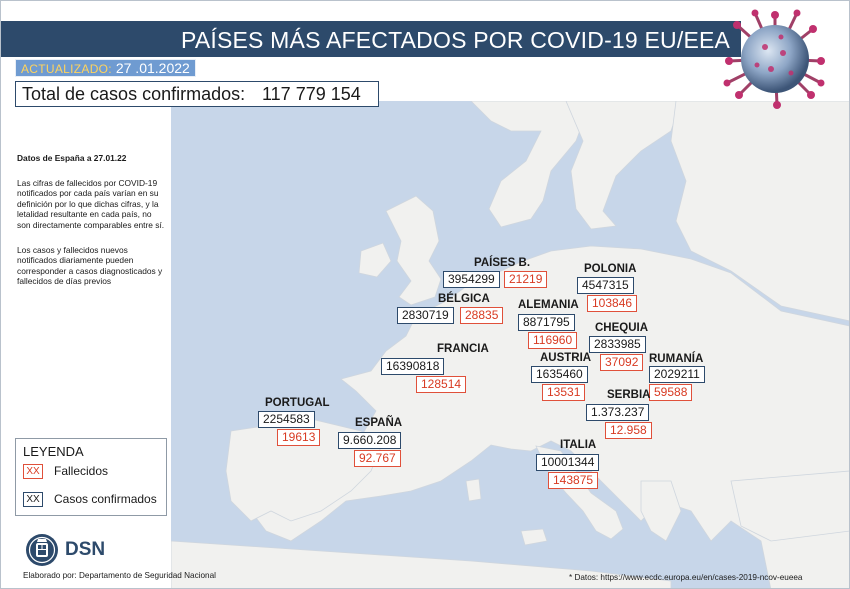 This screenshot has height=589, width=850. I want to click on cases-austria: 1635460, so click(559, 374).